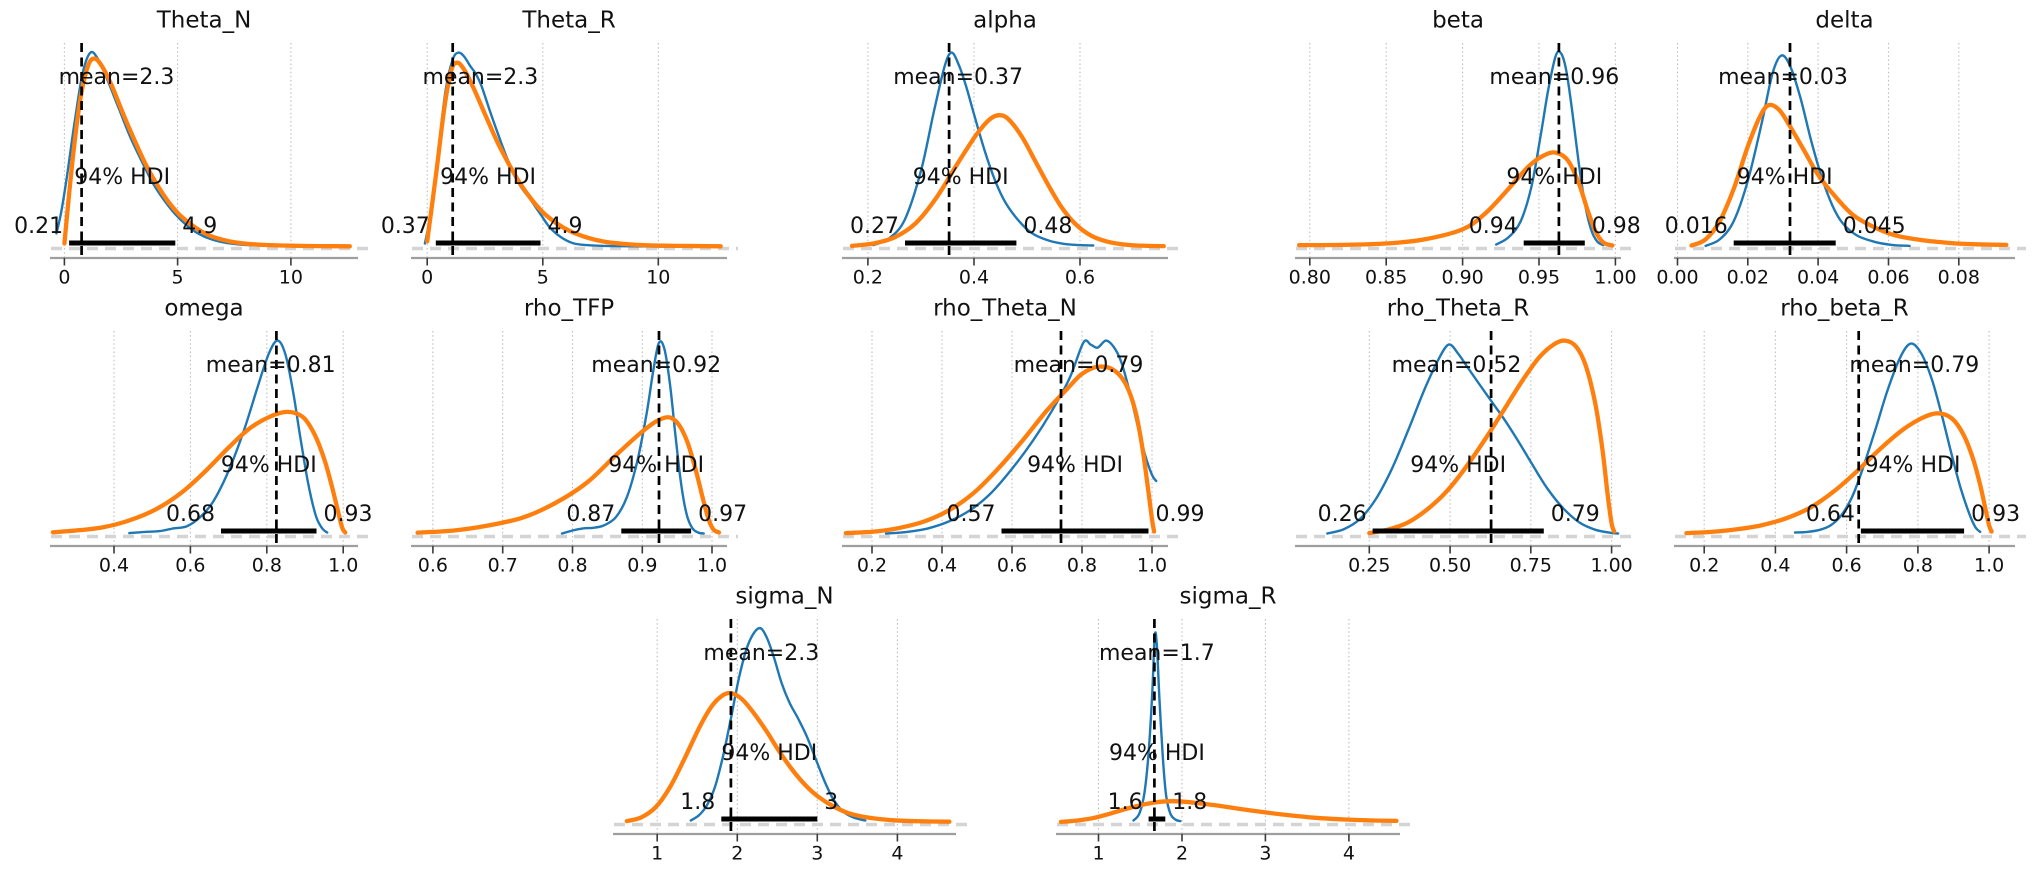 The height and width of the screenshot is (880, 2032). Describe the element at coordinates (656, 365) in the screenshot. I see `mean-label: mean=0.92` at that location.